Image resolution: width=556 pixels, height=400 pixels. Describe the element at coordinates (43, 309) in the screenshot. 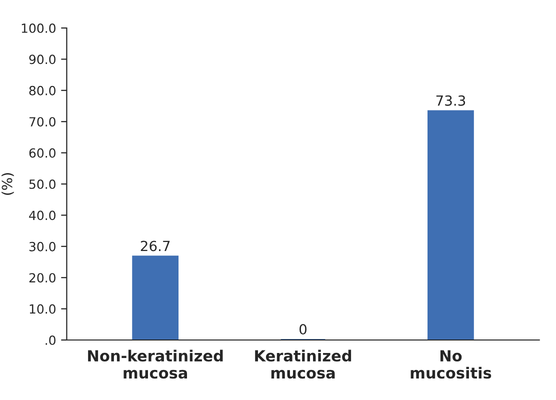

I see `y-tick-label: 10.0` at that location.